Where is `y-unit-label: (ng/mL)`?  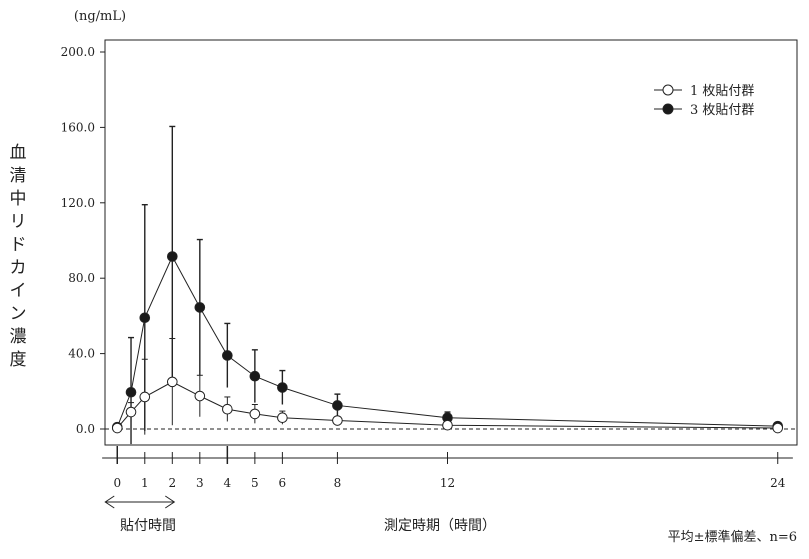 y-unit-label: (ng/mL) is located at coordinates (100, 16).